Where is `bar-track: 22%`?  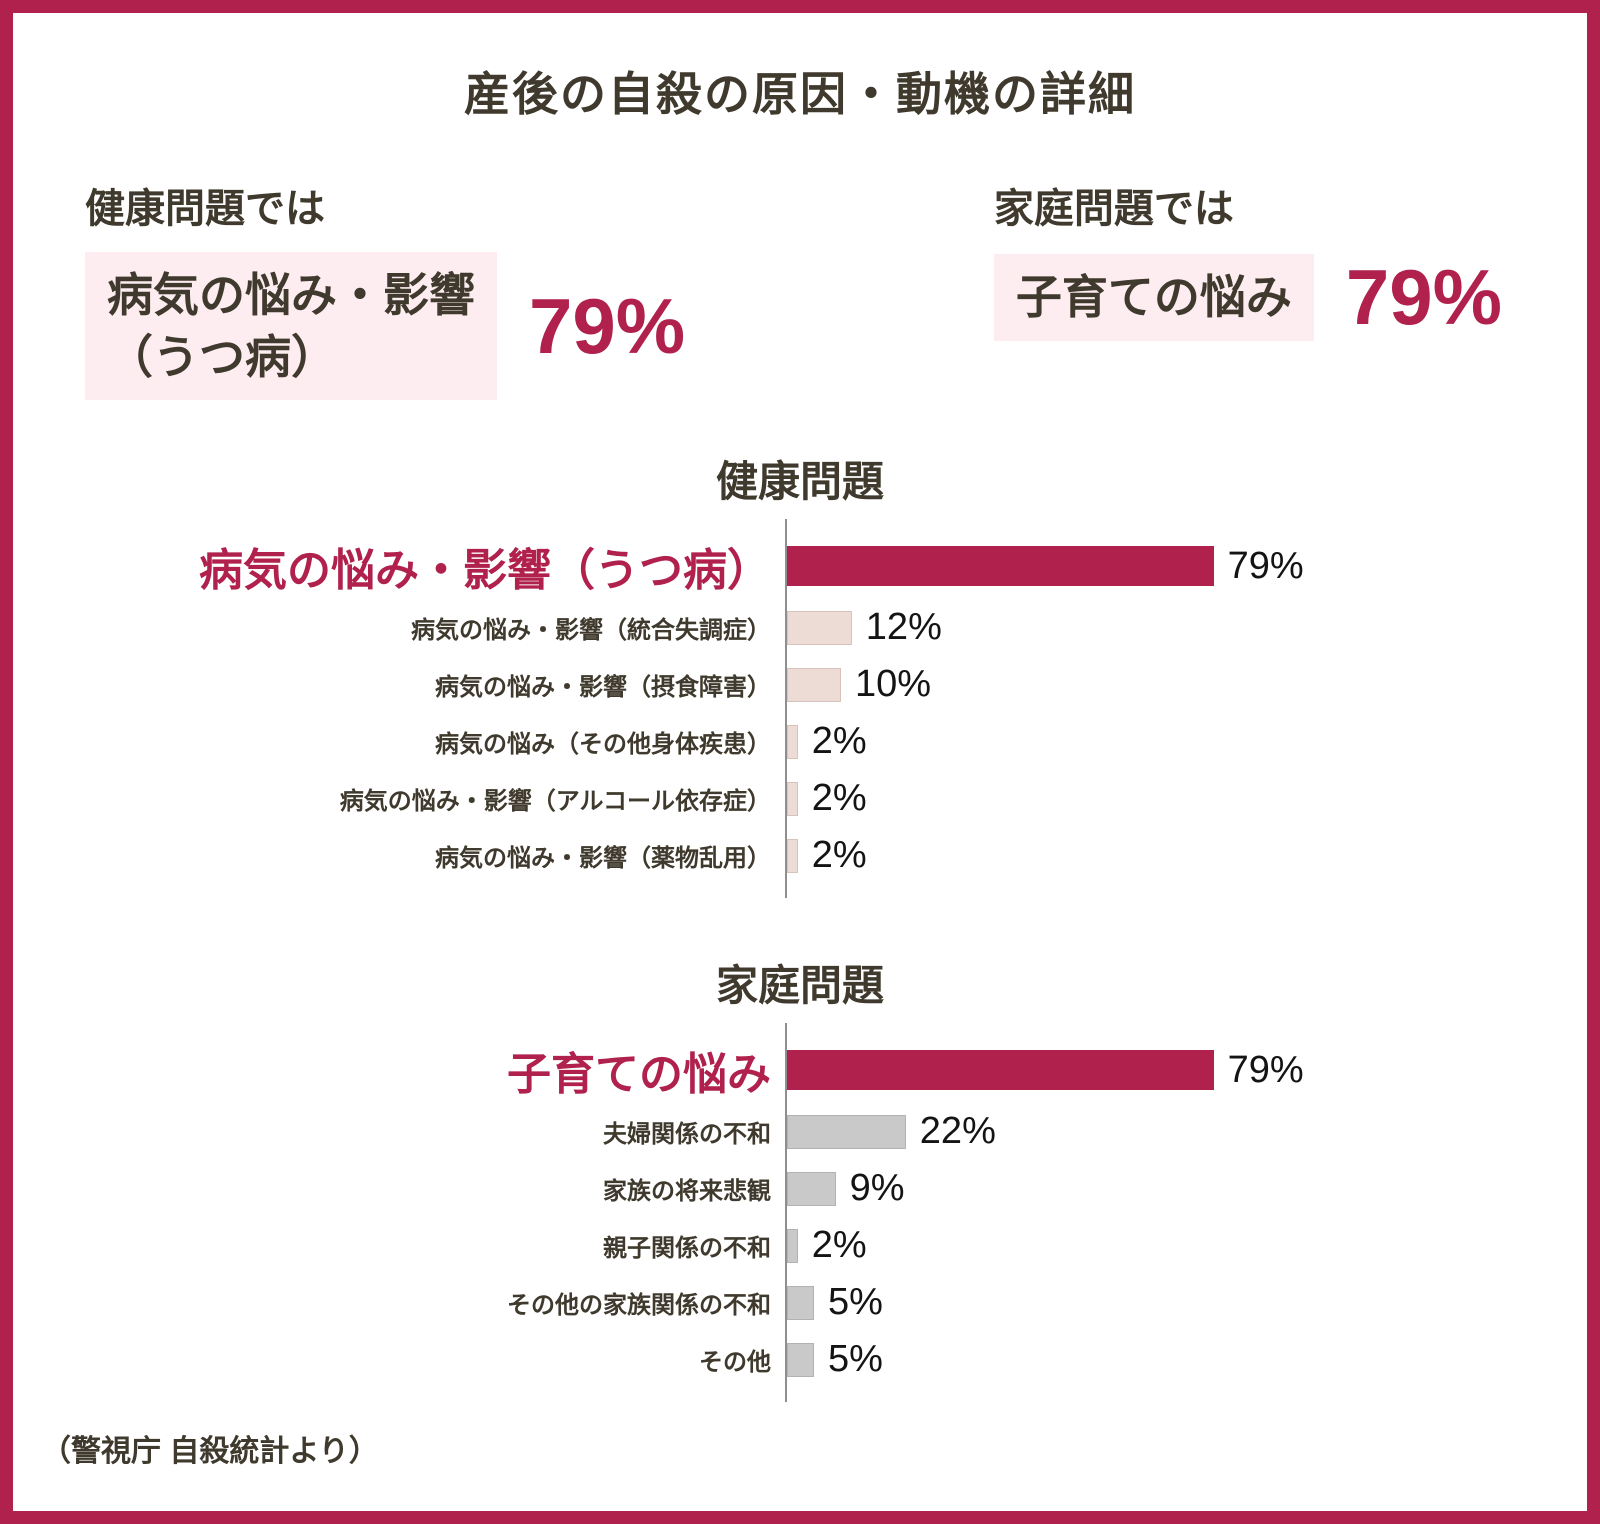
bar-track: 22% is located at coordinates (1187, 1131).